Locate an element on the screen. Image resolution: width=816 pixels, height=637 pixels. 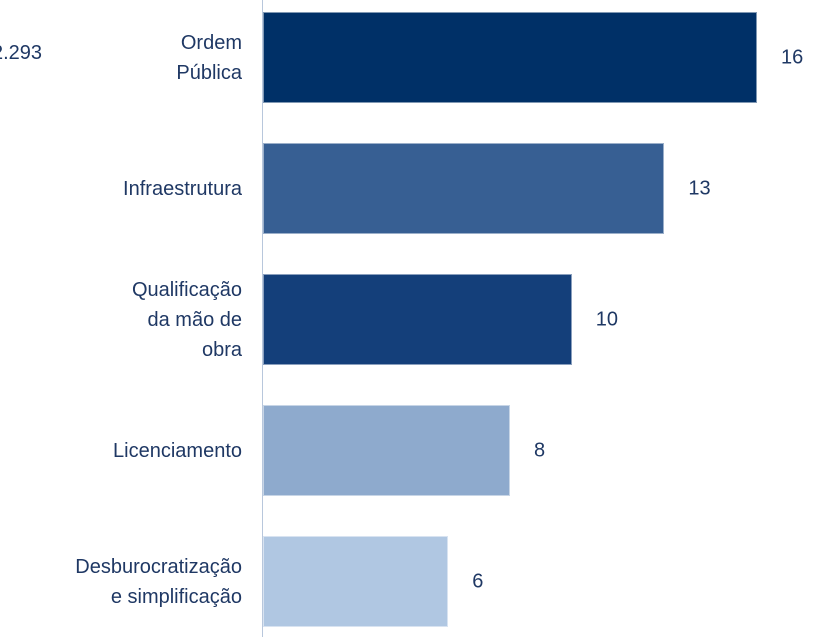
value-label: 10 is located at coordinates (606, 319).